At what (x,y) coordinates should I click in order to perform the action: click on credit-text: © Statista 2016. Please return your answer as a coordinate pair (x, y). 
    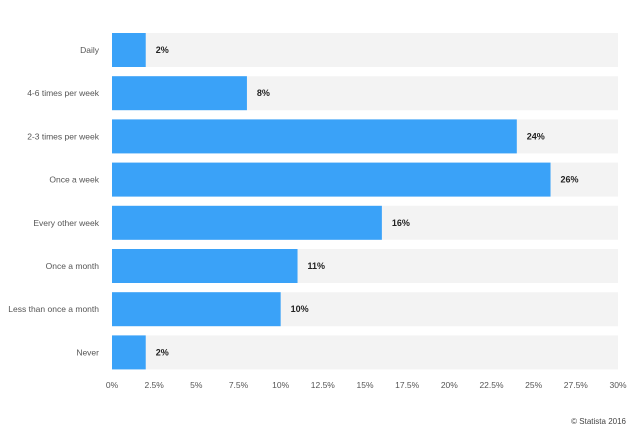
    Looking at the image, I should click on (598, 421).